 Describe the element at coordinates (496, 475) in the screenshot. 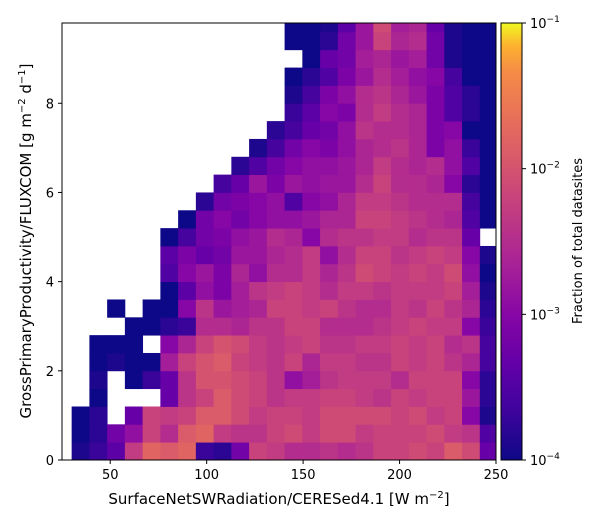

I see `x-tick-label: 250` at that location.